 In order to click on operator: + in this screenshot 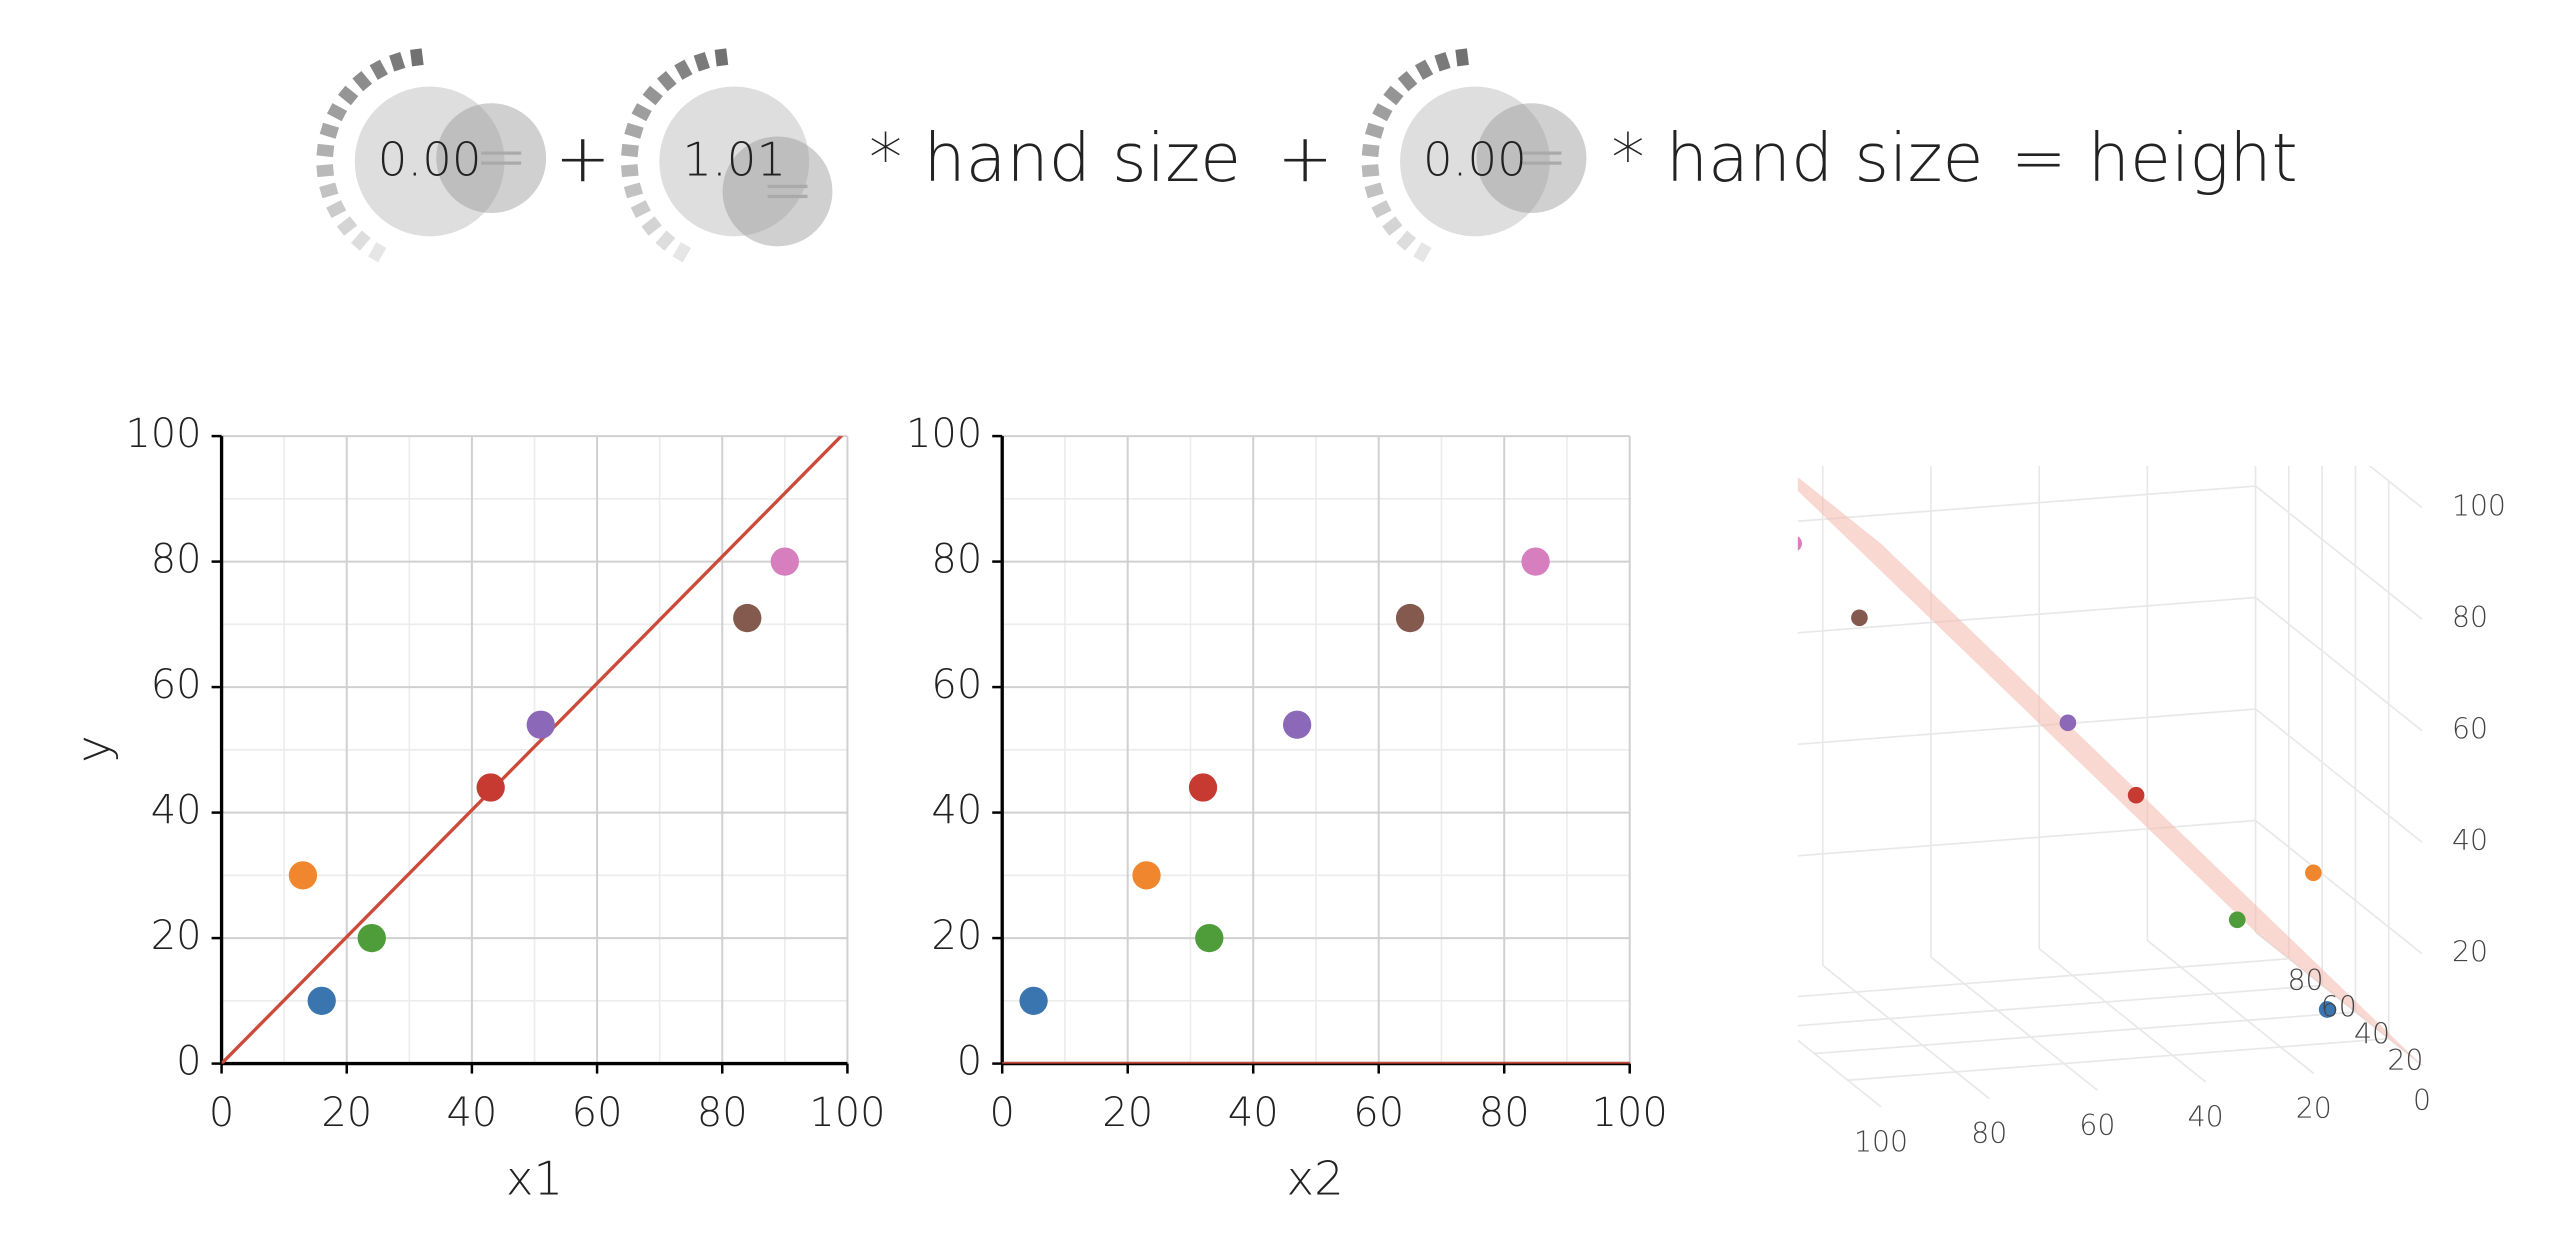, I will do `click(583, 158)`.